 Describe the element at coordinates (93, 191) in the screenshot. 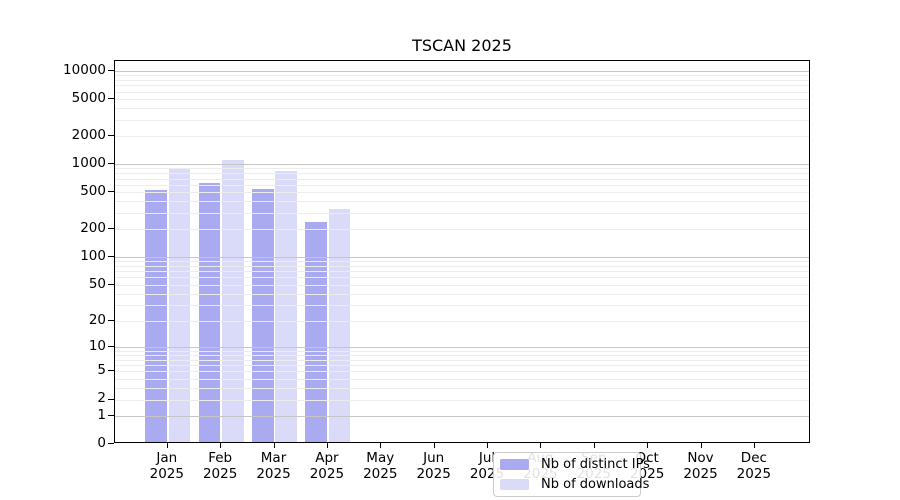

I see `y-tick-label-500: 500` at that location.